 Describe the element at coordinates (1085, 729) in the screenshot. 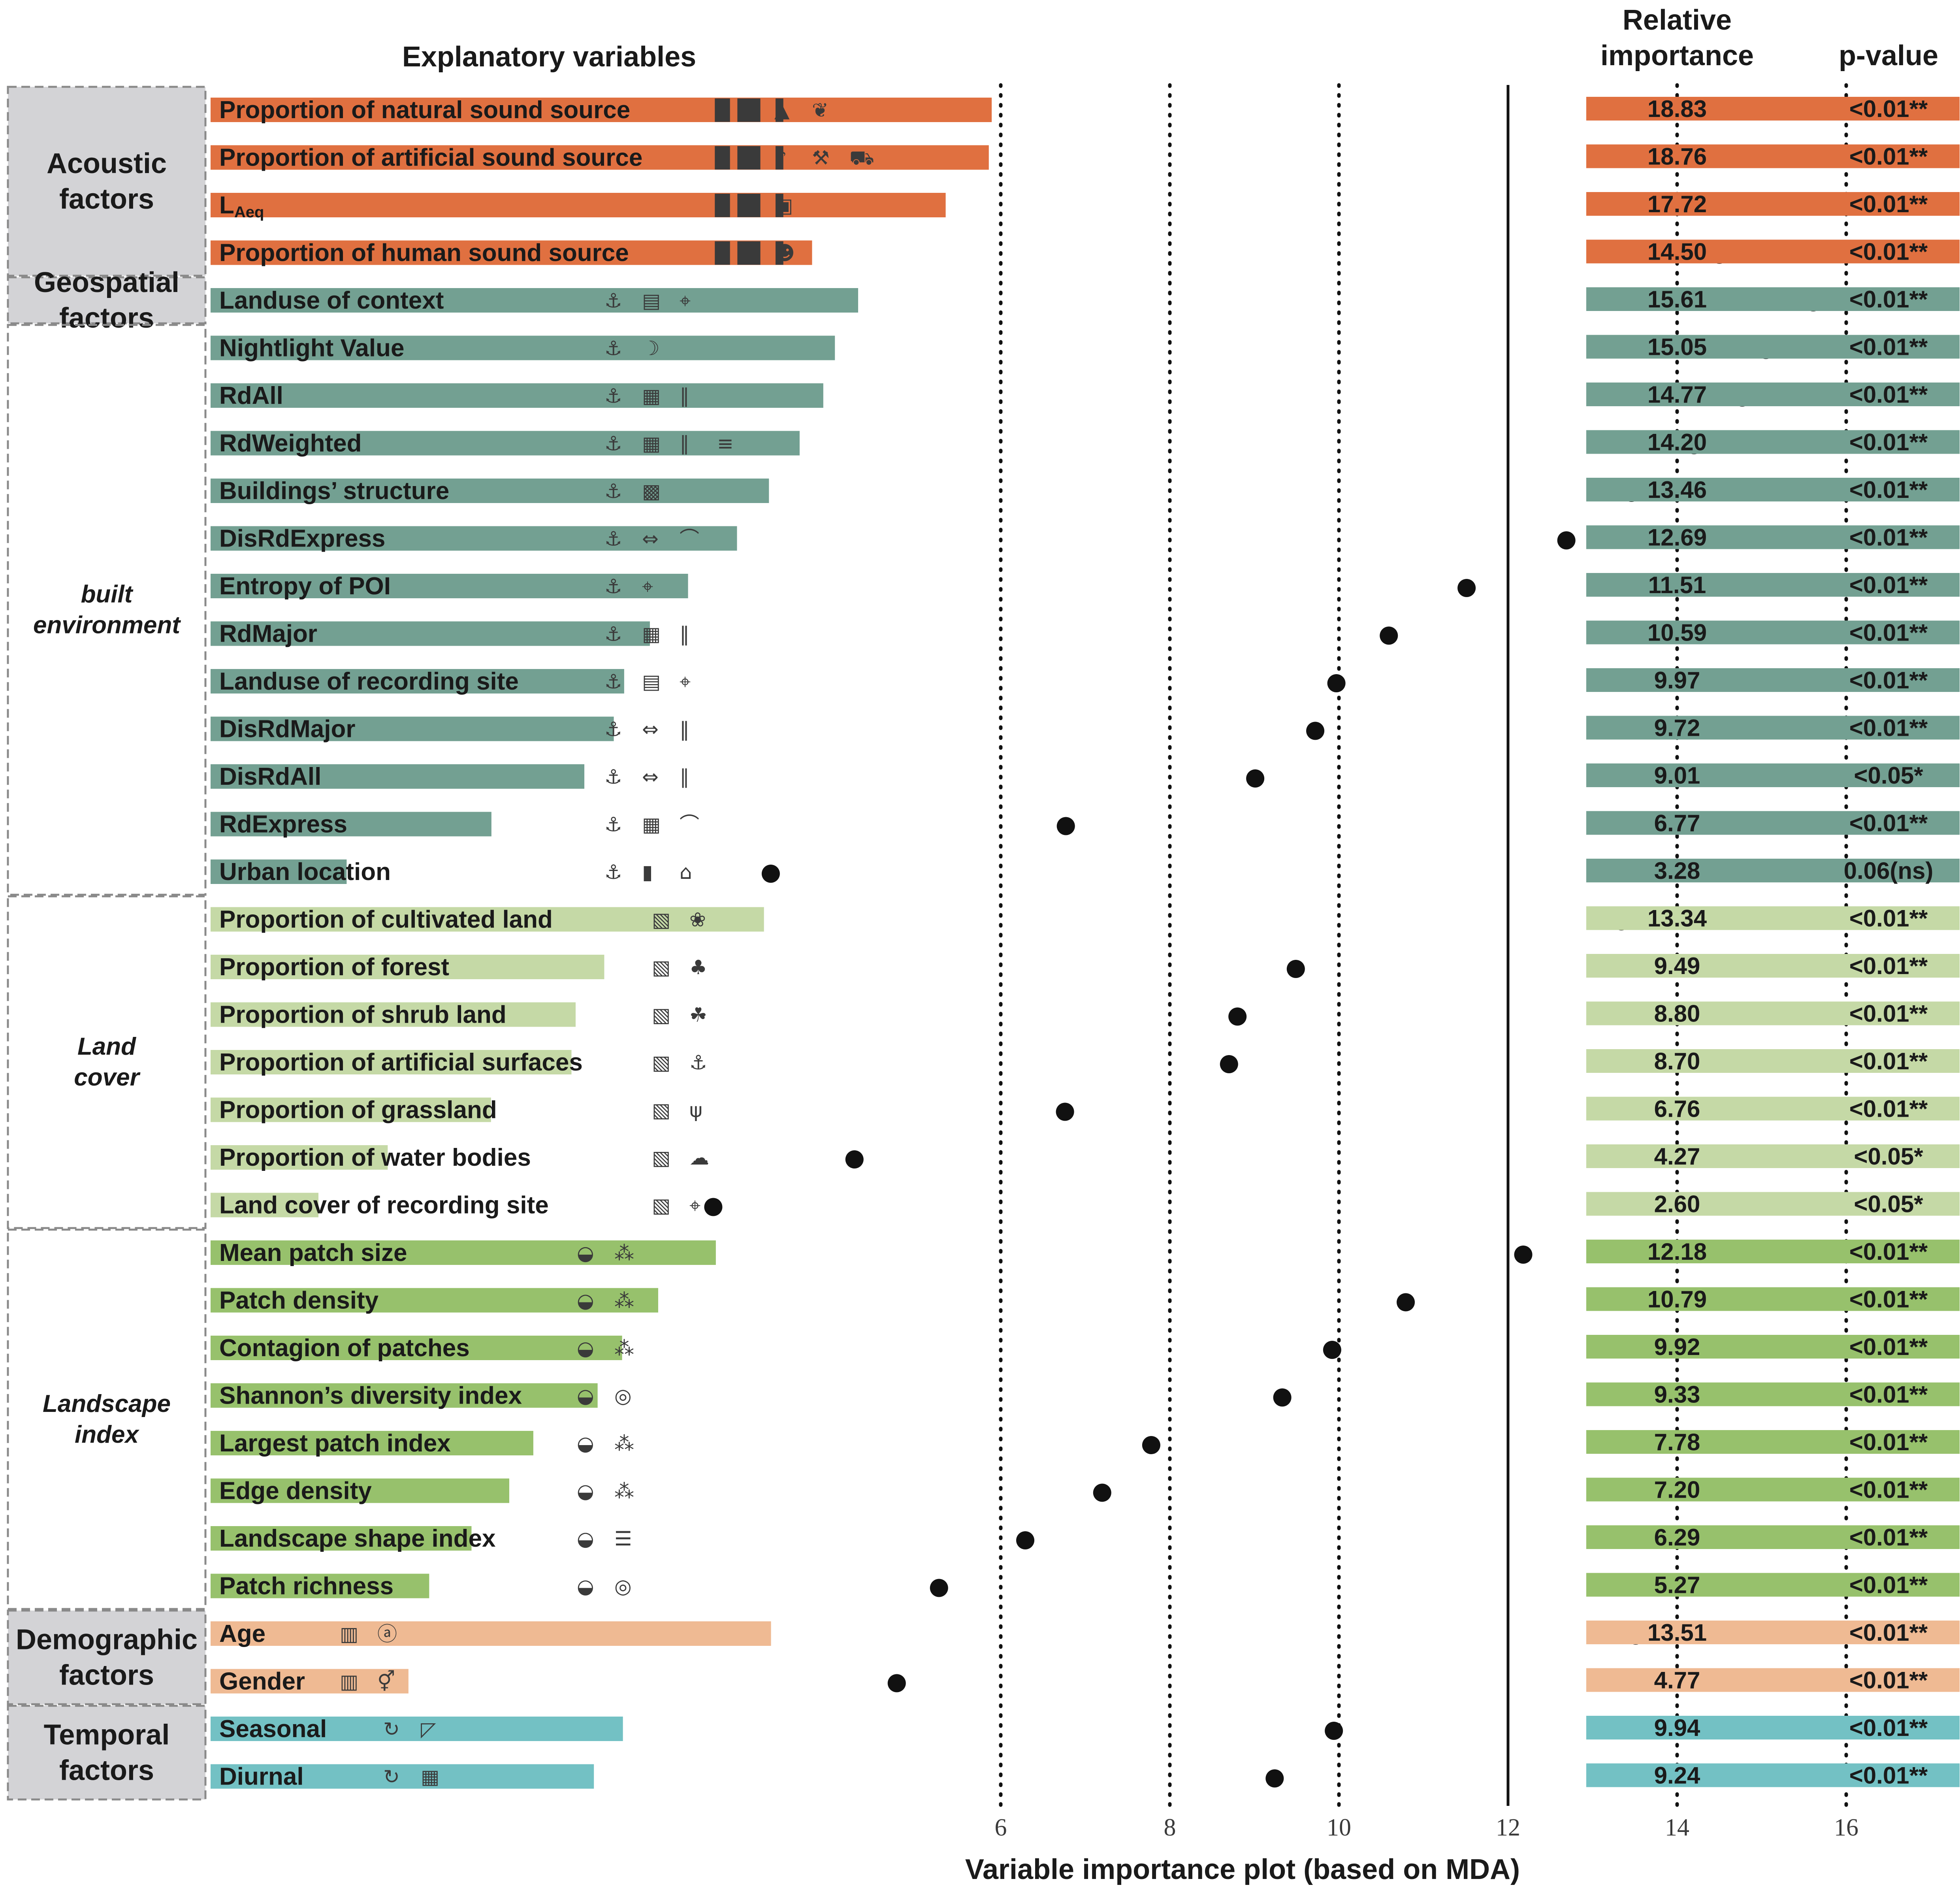

I see `variable-row: DisRdMajor ⚓ ⇔ ‖ 9.72 <0.01**` at that location.